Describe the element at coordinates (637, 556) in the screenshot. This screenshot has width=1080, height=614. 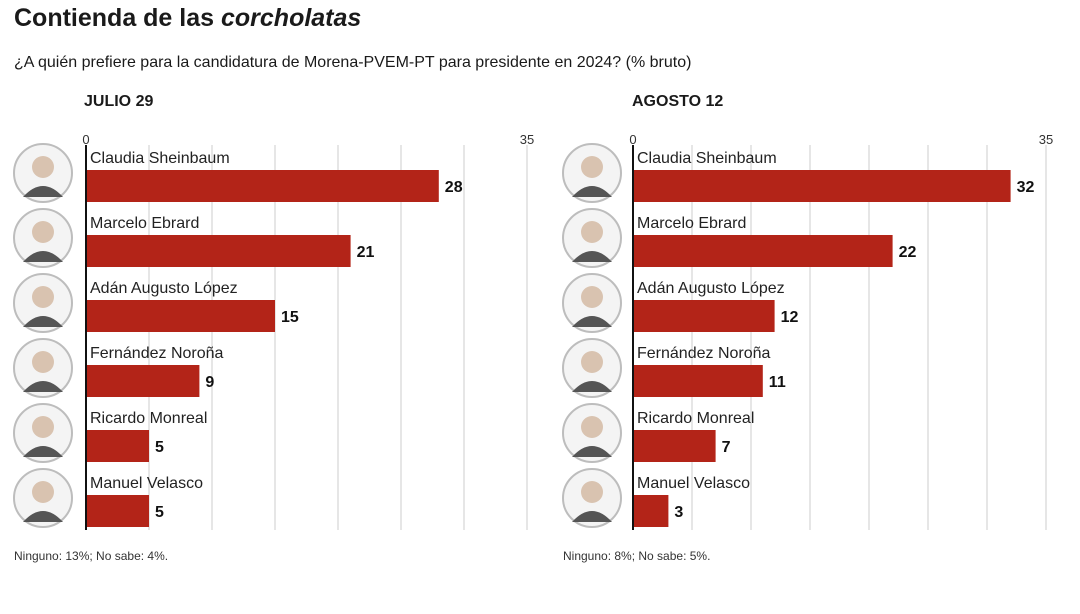
I see `footnote-agosto: Ninguno: 8%; No sabe: 5%.` at that location.